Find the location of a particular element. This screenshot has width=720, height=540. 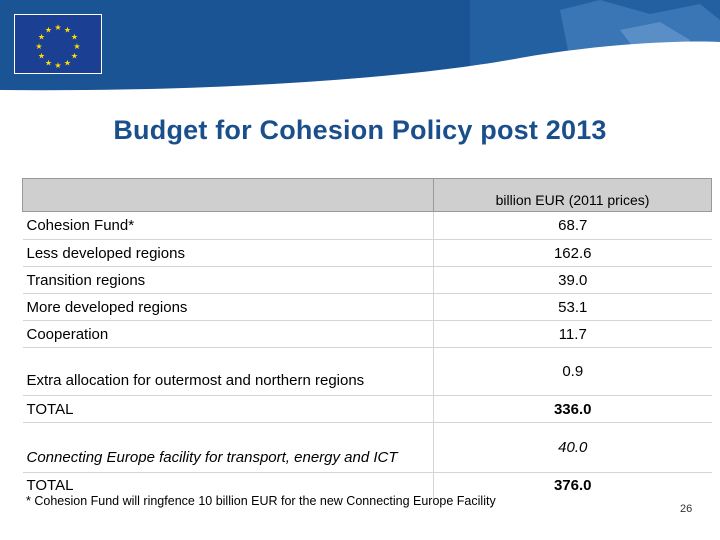

page-title: Budget for Cohesion Policy post 2013 is located at coordinates (360, 130).